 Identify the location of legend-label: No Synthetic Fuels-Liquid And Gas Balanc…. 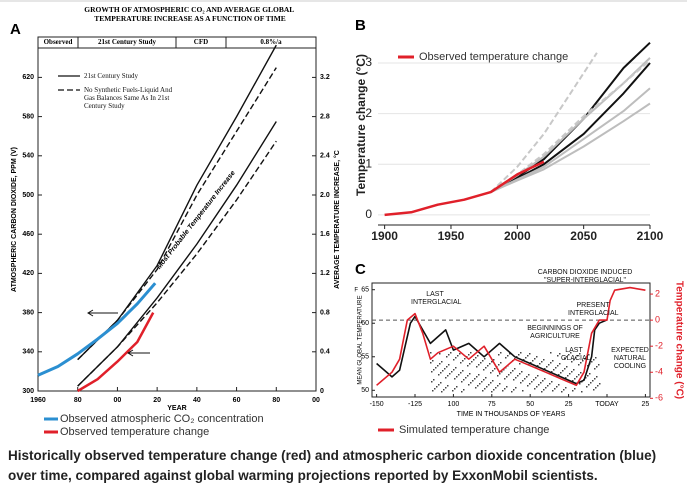
(128, 98).